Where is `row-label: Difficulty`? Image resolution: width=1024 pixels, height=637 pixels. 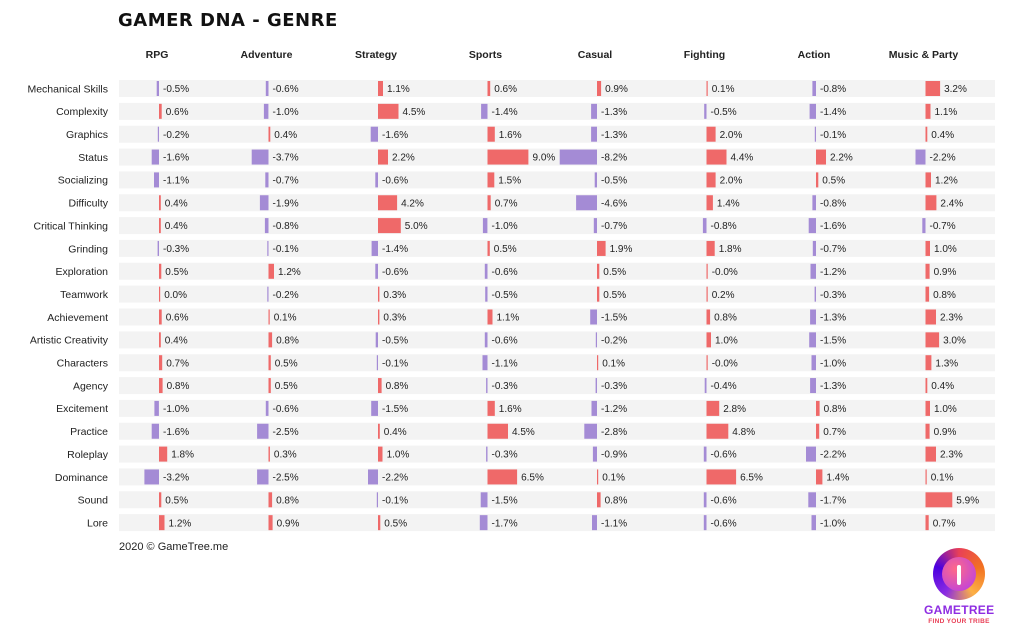
row-label: Difficulty is located at coordinates (89, 204).